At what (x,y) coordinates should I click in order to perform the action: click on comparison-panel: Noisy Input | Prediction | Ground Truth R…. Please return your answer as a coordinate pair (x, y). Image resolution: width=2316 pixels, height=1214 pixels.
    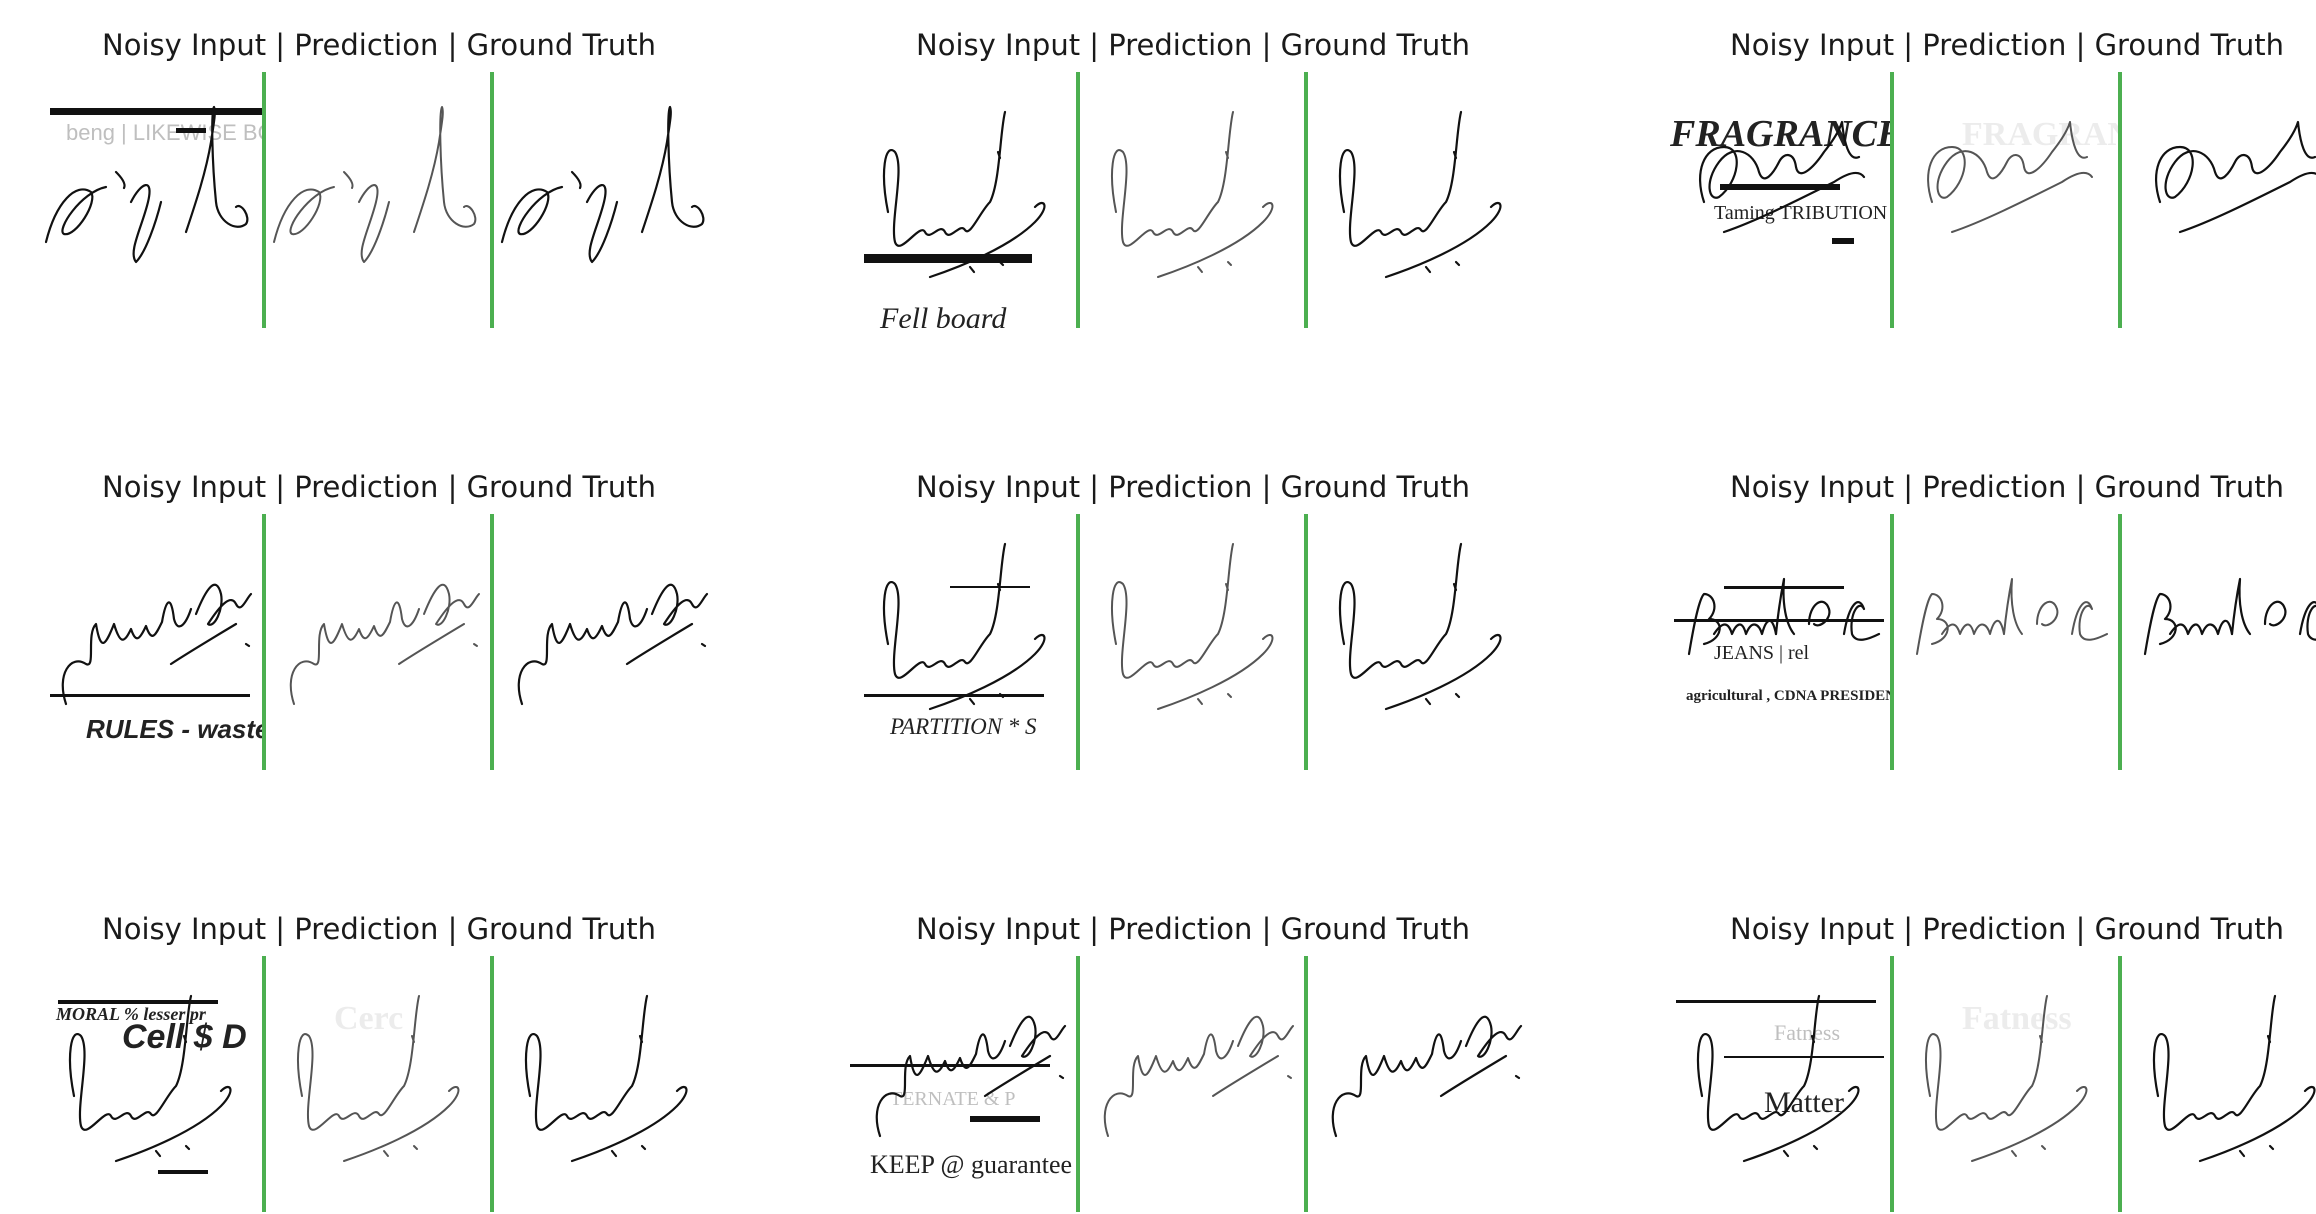
    Looking at the image, I should click on (379, 620).